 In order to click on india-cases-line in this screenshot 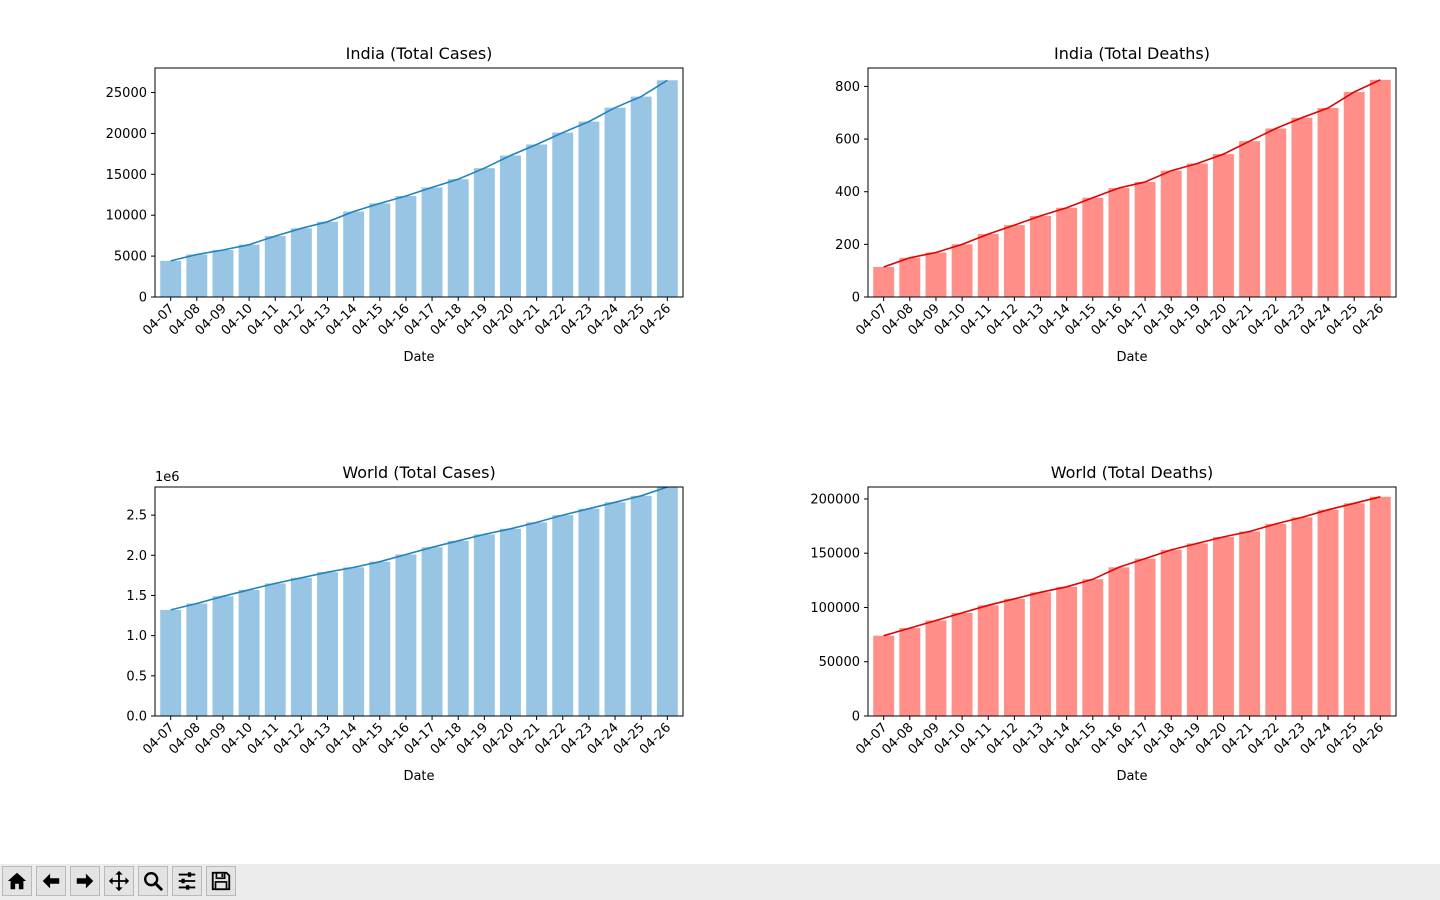, I will do `click(419, 170)`.